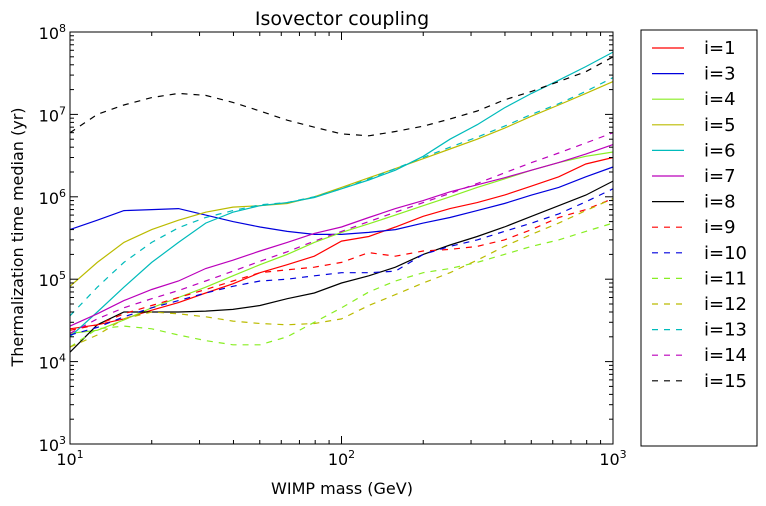  I want to click on y-tick-label: 10⁵, so click(52, 279).